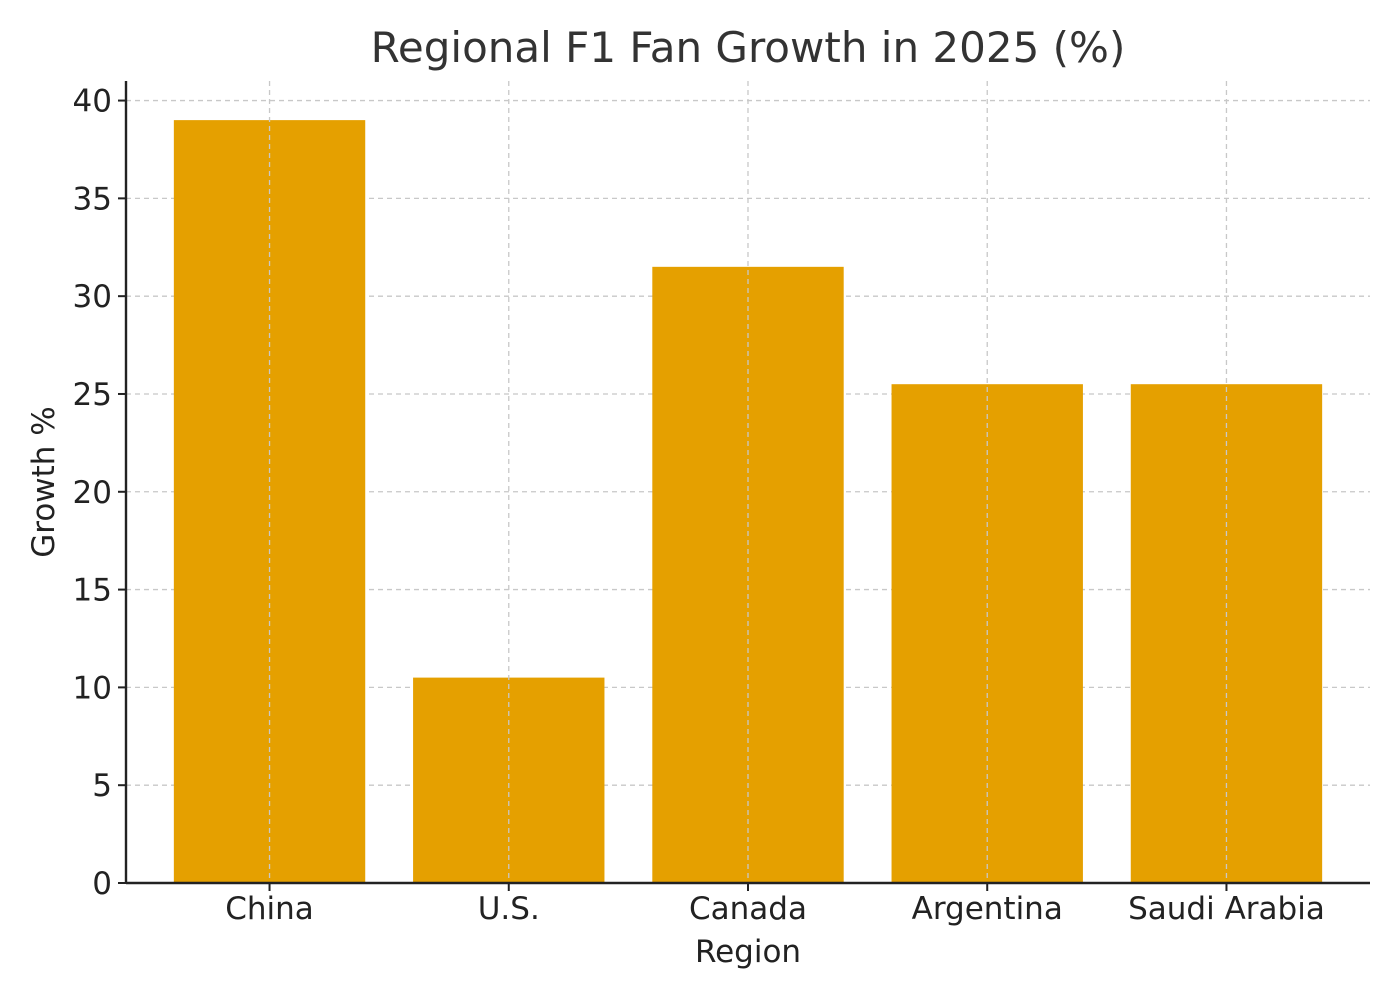 The image size is (1400, 1000). What do you see at coordinates (509, 909) in the screenshot?
I see `x-tick-label: U.S.` at bounding box center [509, 909].